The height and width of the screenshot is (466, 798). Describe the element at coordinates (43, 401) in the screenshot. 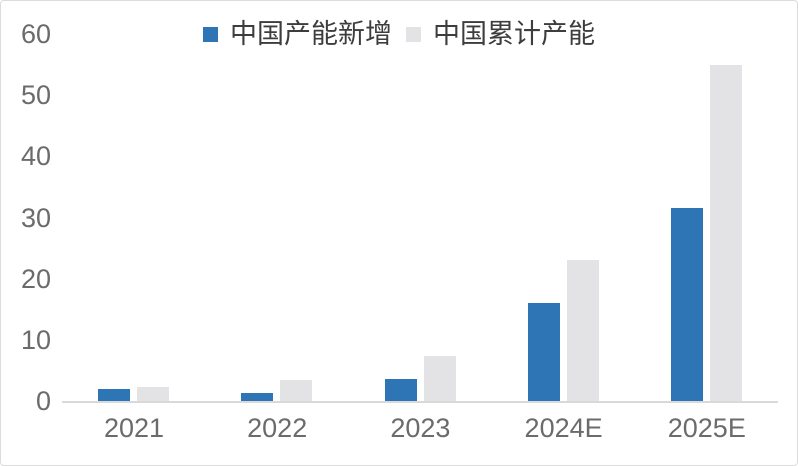

I see `y-tick-label: 0` at that location.